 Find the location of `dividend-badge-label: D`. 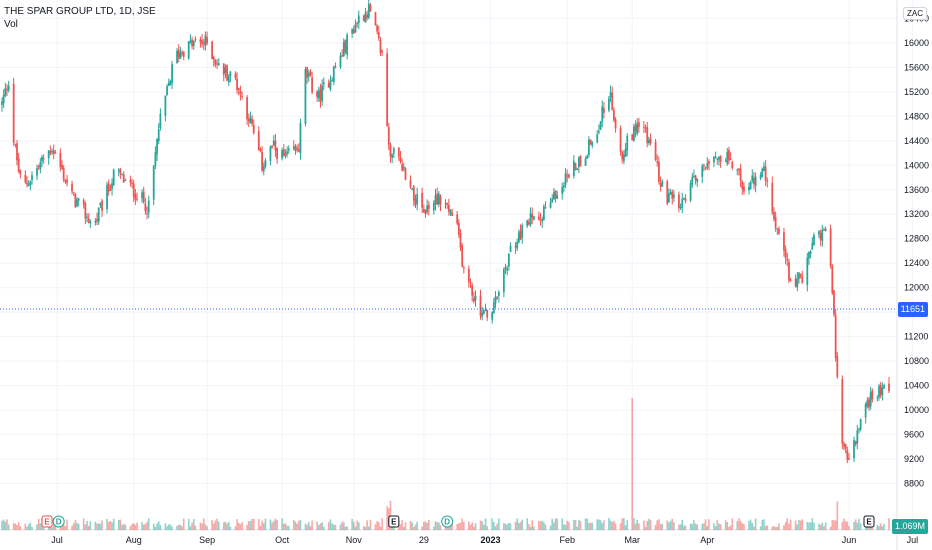

dividend-badge-label: D is located at coordinates (447, 522).